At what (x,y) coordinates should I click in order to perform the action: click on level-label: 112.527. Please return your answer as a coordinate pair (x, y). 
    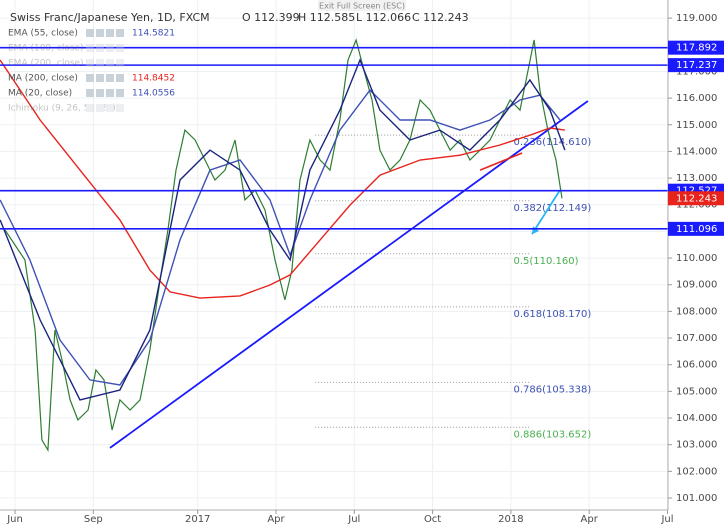
    Looking at the image, I should click on (696, 191).